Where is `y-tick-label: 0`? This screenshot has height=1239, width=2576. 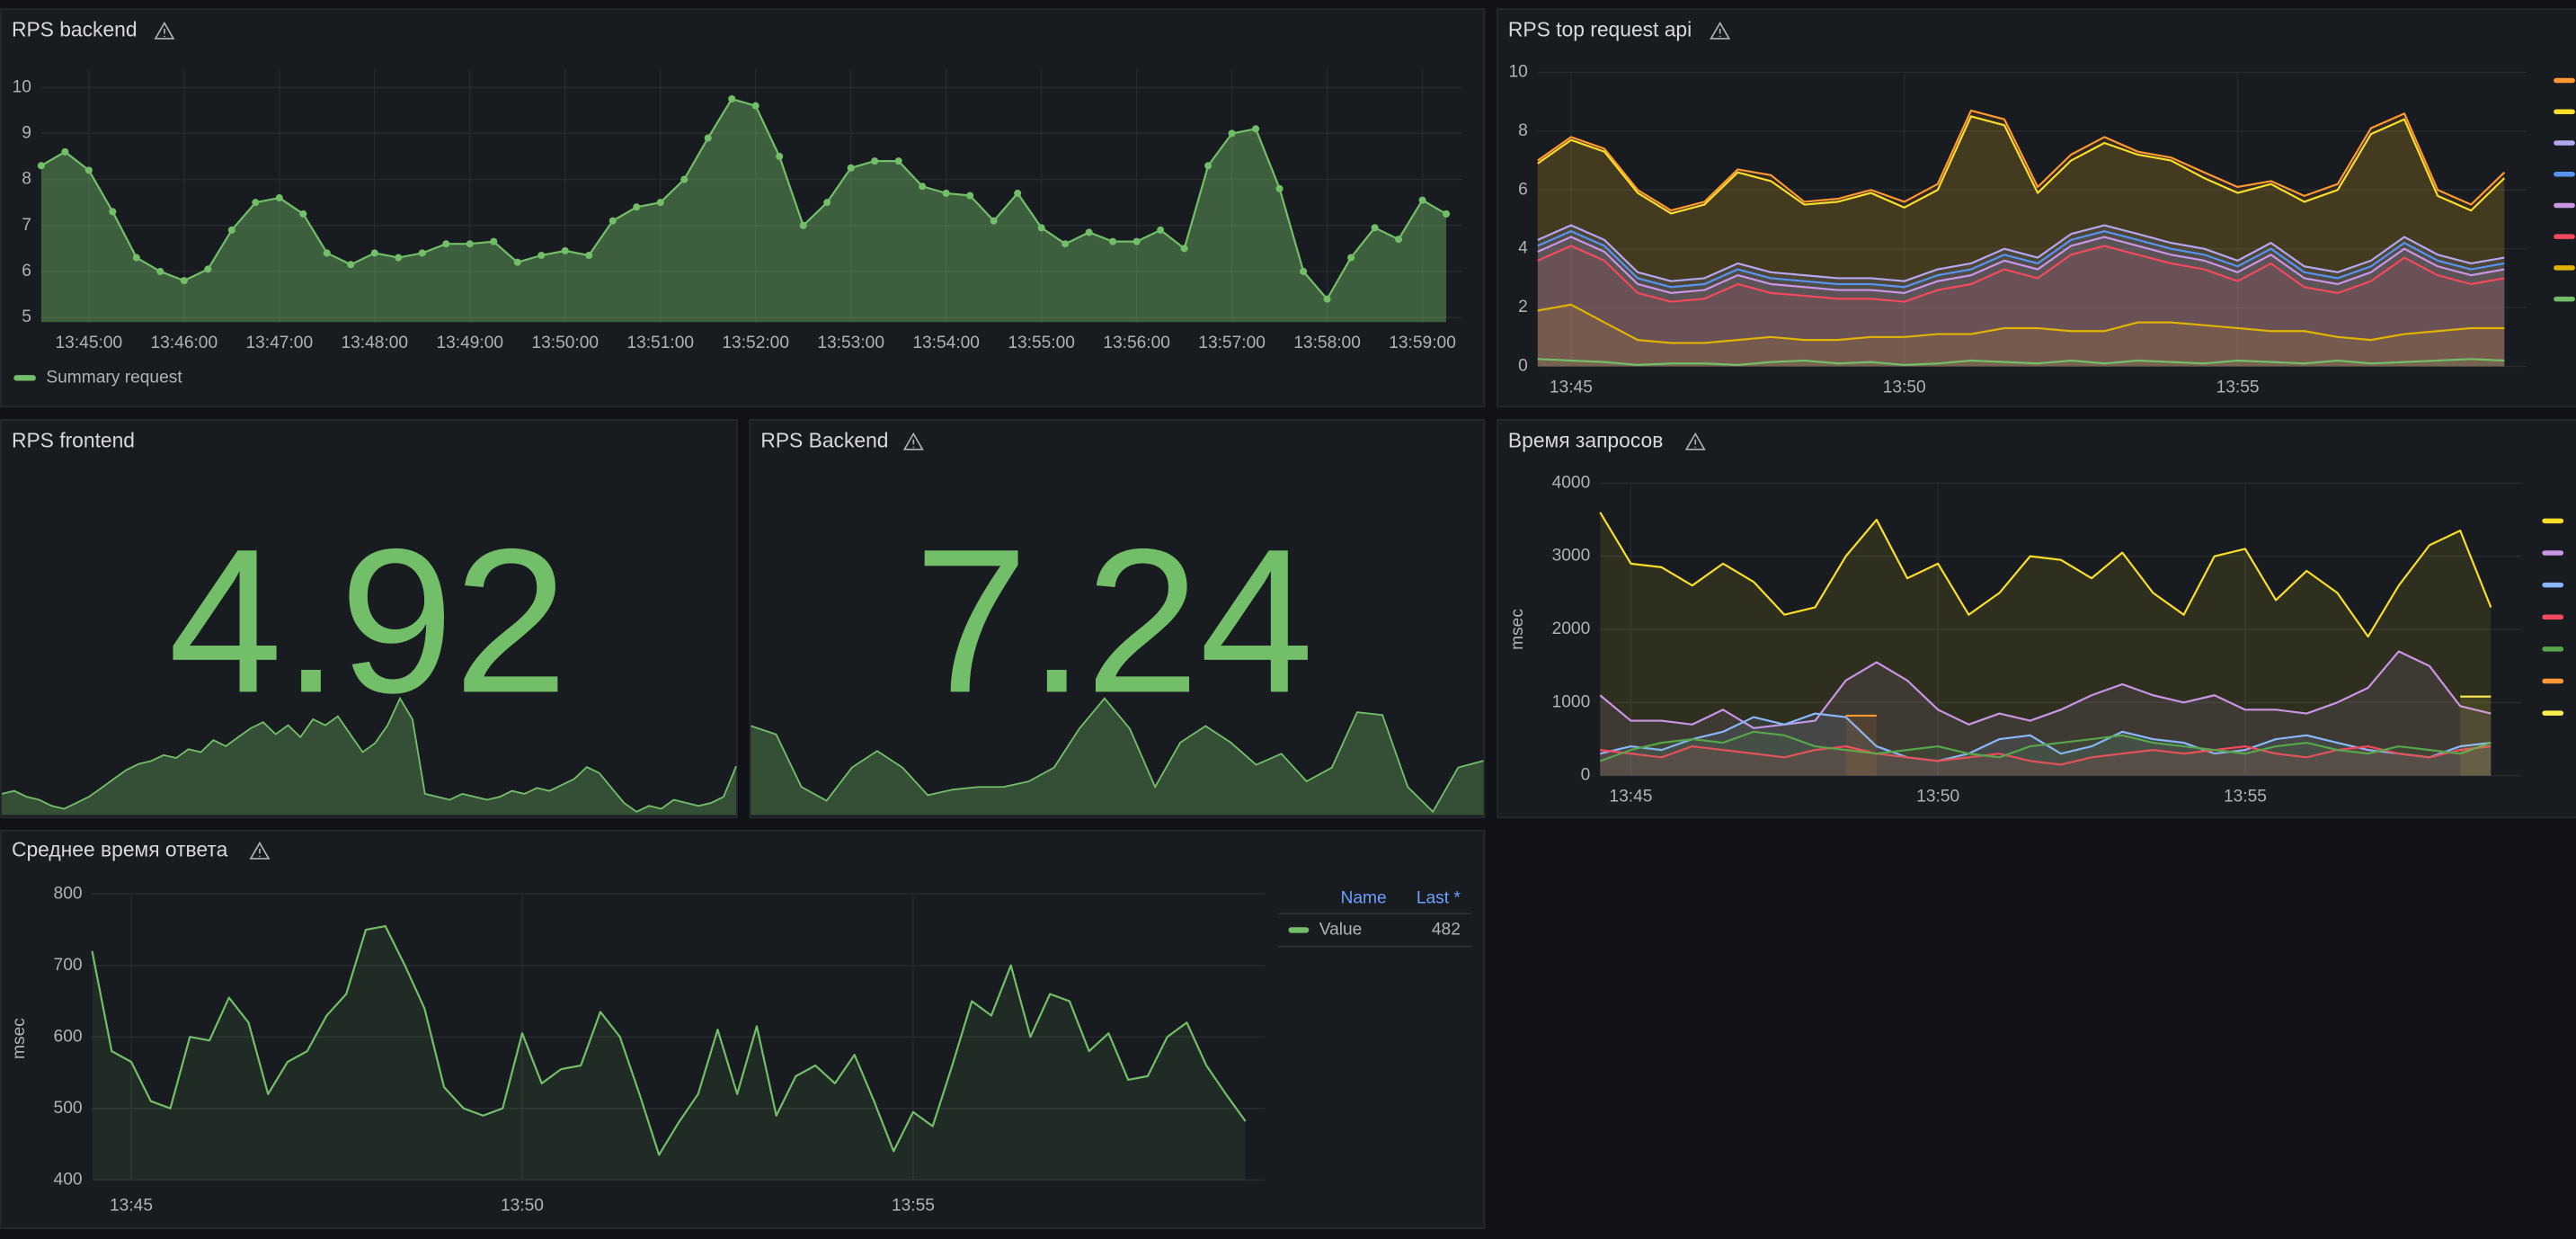 y-tick-label: 0 is located at coordinates (1523, 366).